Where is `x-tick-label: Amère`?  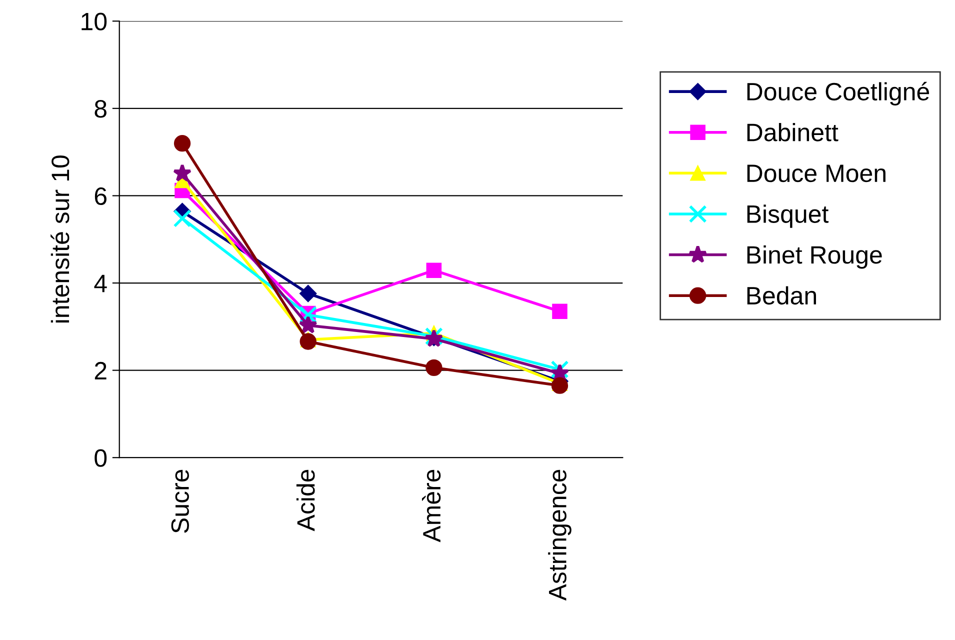 x-tick-label: Amère is located at coordinates (431, 506).